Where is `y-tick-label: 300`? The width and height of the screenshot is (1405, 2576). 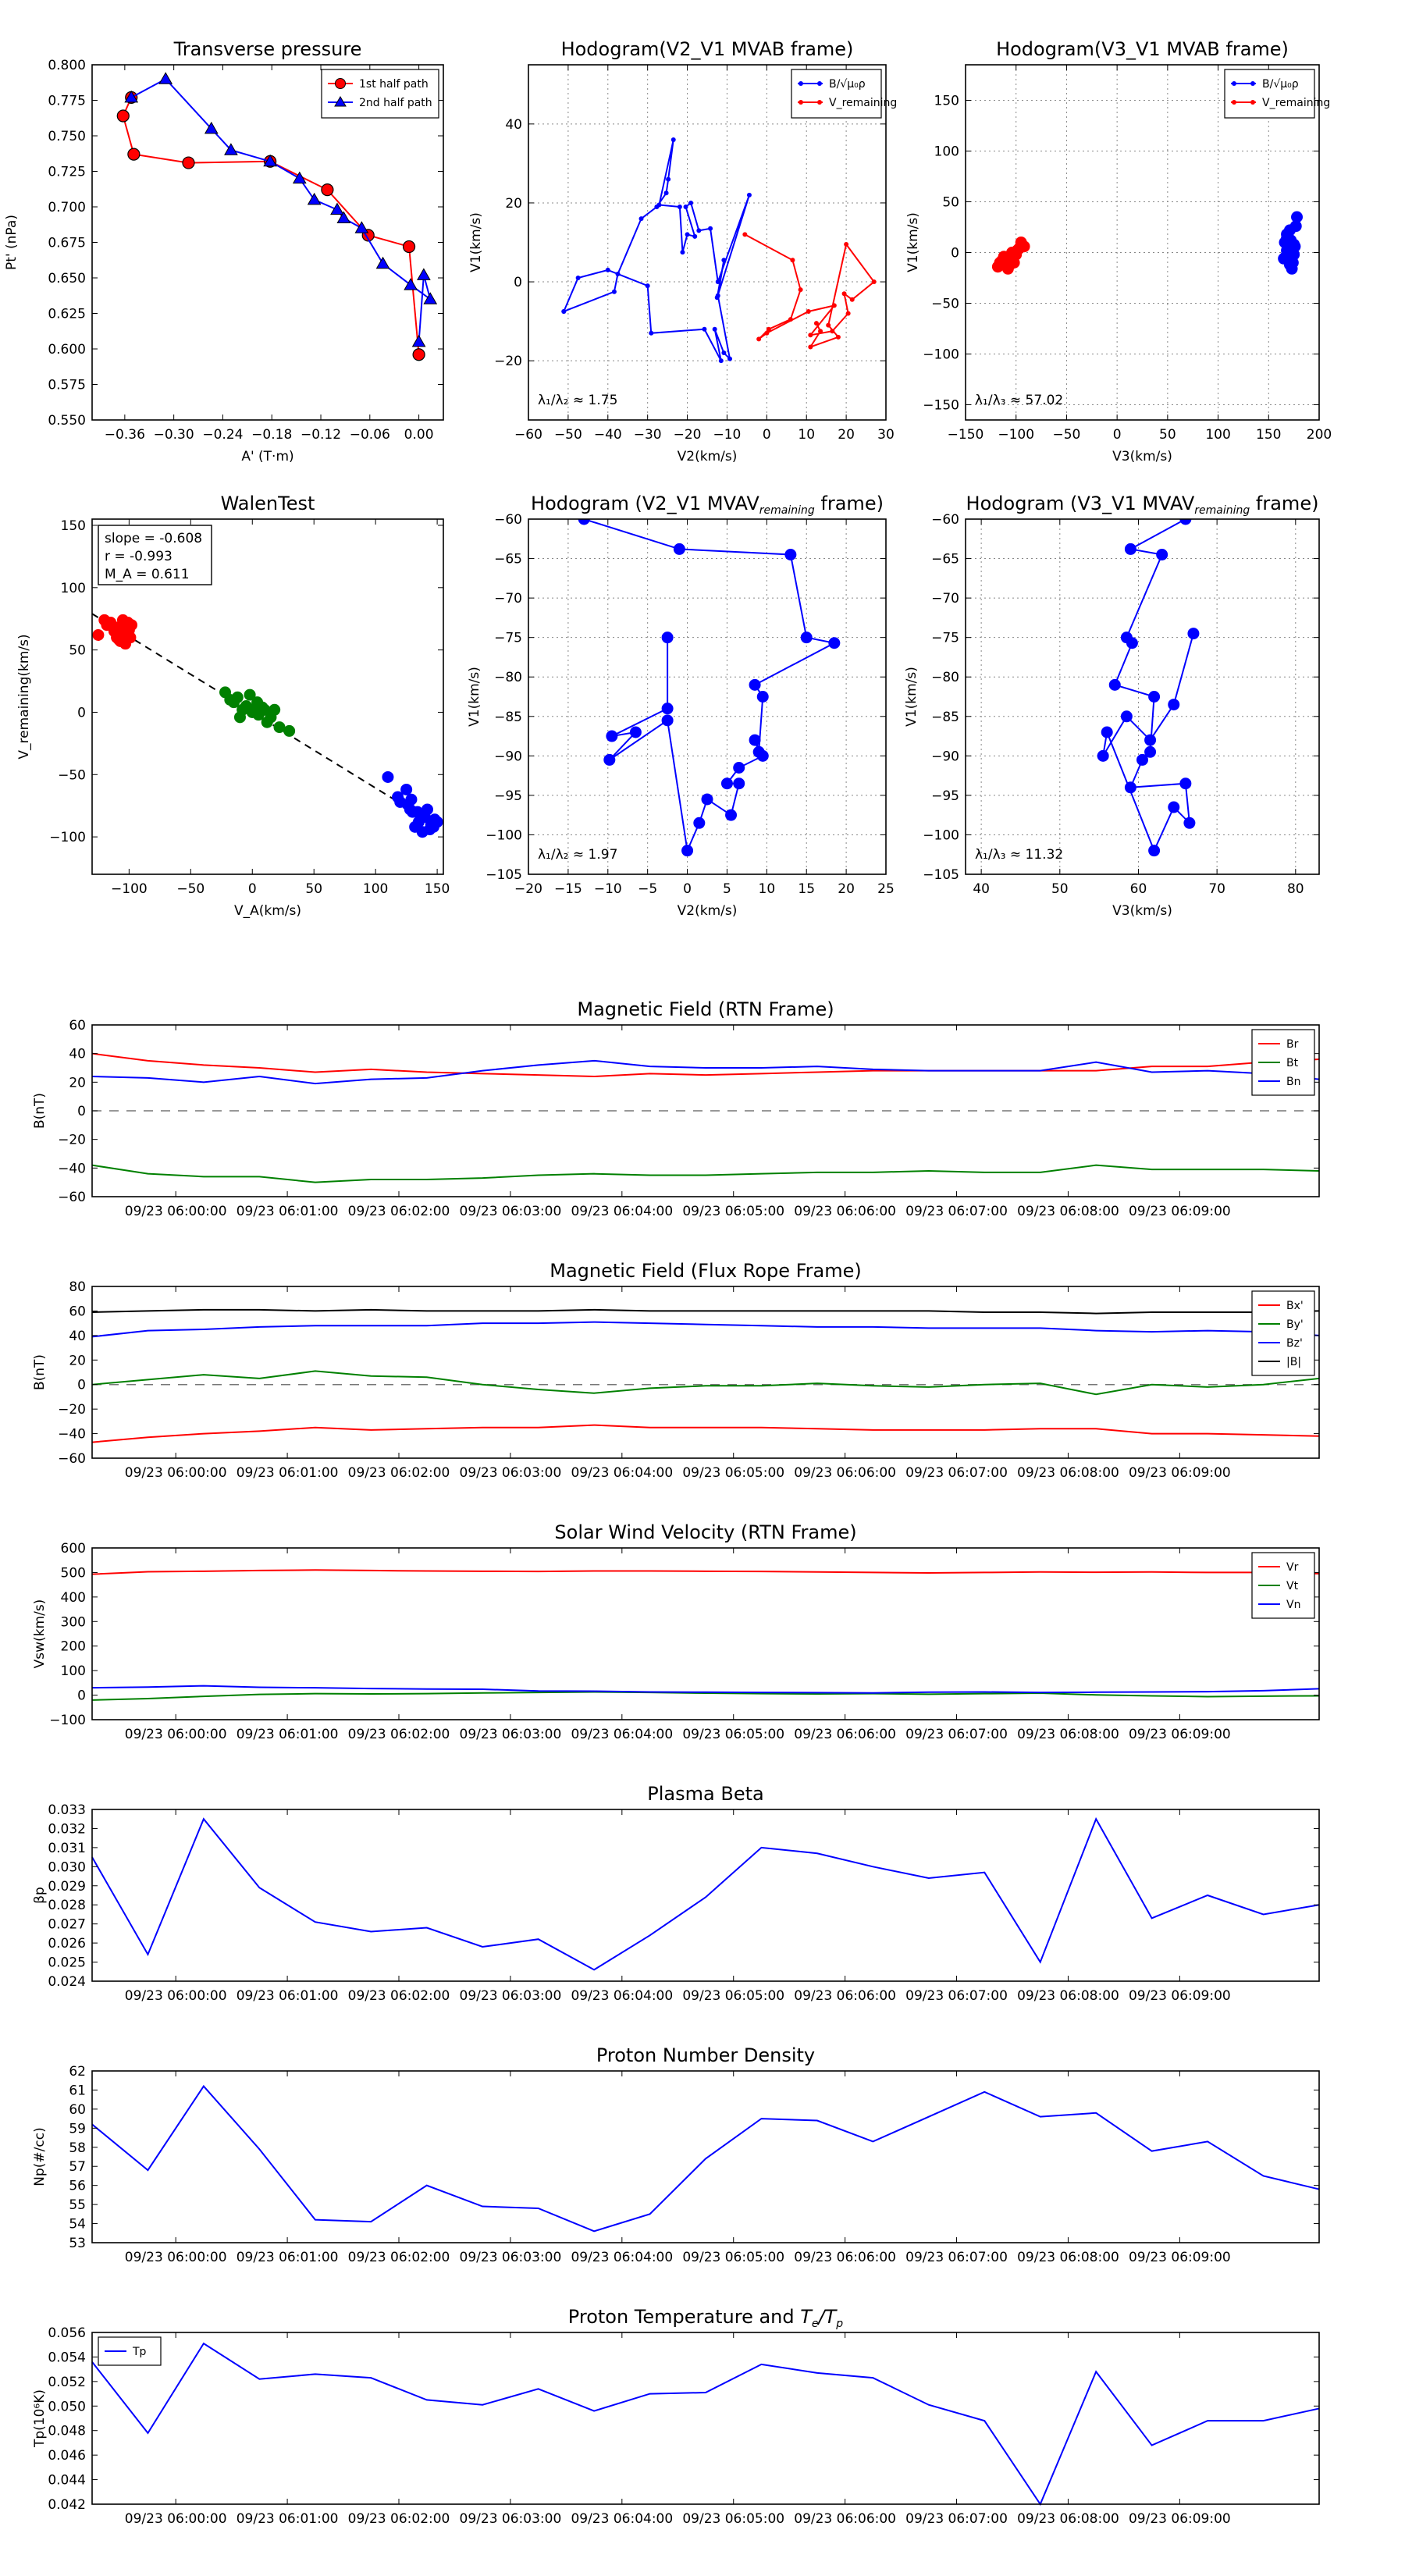
y-tick-label: 300 is located at coordinates (73, 1622).